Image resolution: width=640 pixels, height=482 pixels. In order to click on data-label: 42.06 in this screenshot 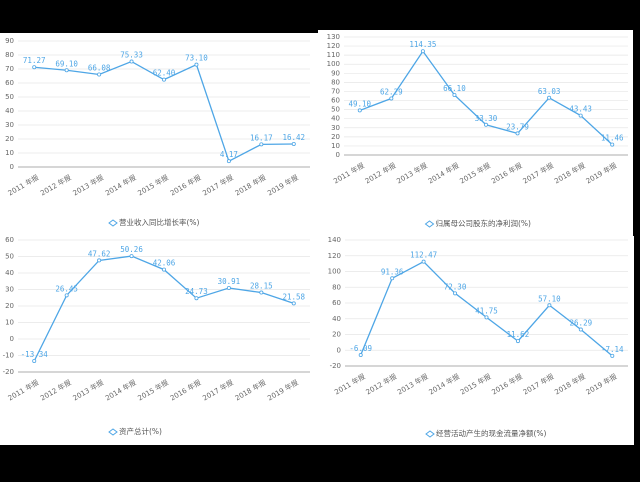, I will do `click(164, 263)`.